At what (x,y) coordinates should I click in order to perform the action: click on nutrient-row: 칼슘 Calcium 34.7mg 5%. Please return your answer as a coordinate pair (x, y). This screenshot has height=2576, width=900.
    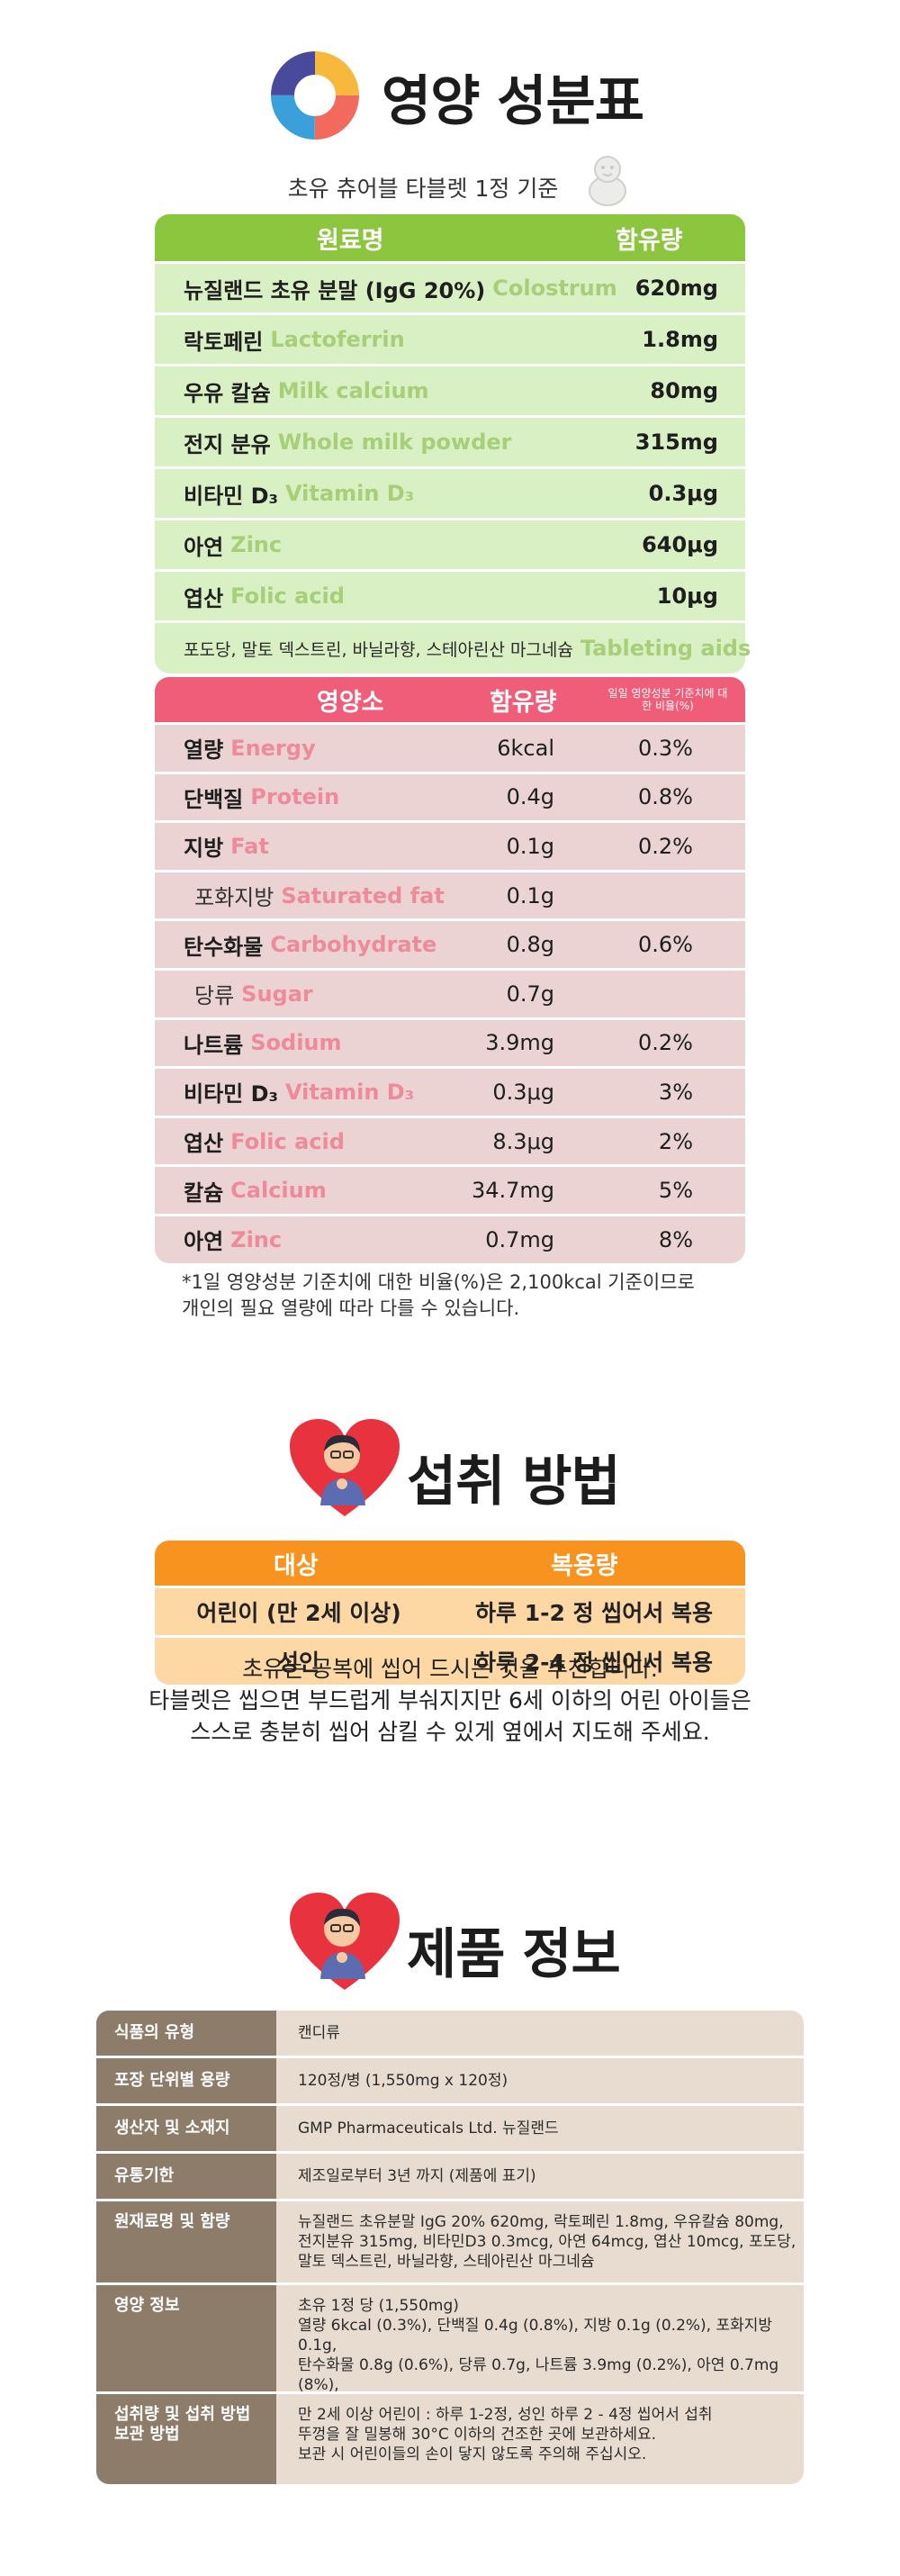
    Looking at the image, I should click on (450, 1189).